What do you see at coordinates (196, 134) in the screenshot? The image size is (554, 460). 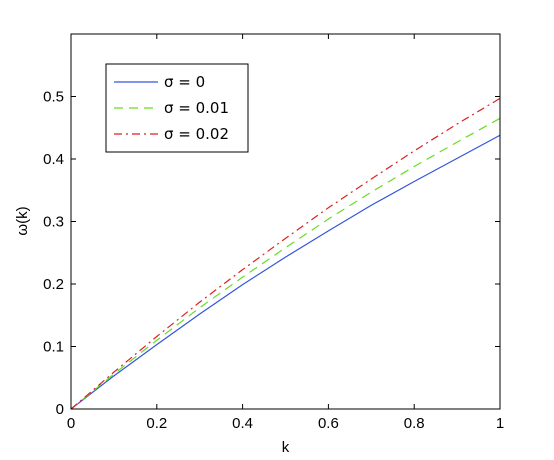 I see `legend-label-3: σ = 0.02` at bounding box center [196, 134].